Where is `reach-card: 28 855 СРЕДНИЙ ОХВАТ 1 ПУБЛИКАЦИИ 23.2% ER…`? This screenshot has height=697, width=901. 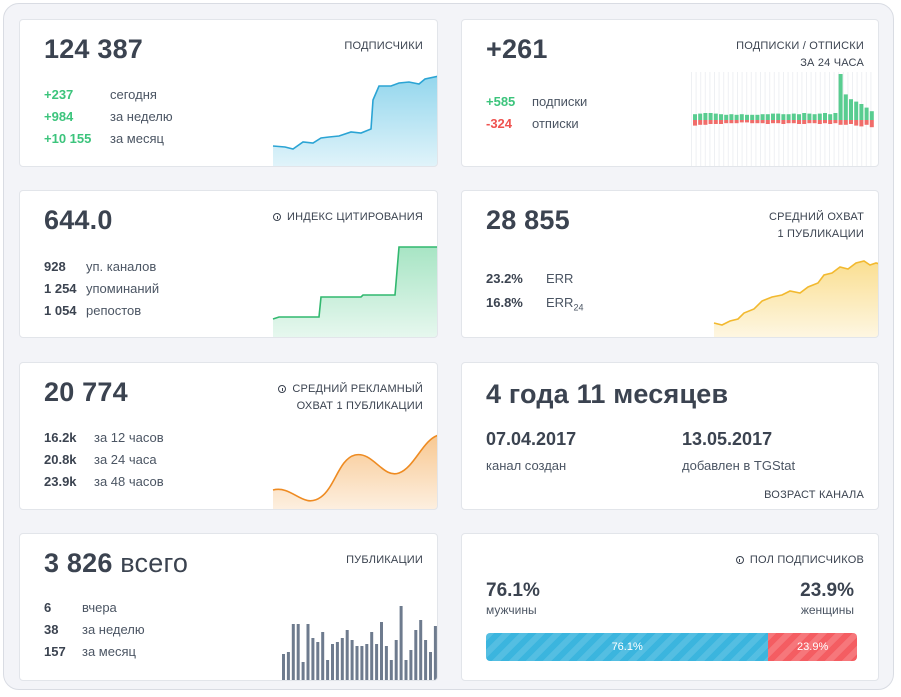 reach-card: 28 855 СРЕДНИЙ ОХВАТ 1 ПУБЛИКАЦИИ 23.2% ER… is located at coordinates (670, 264).